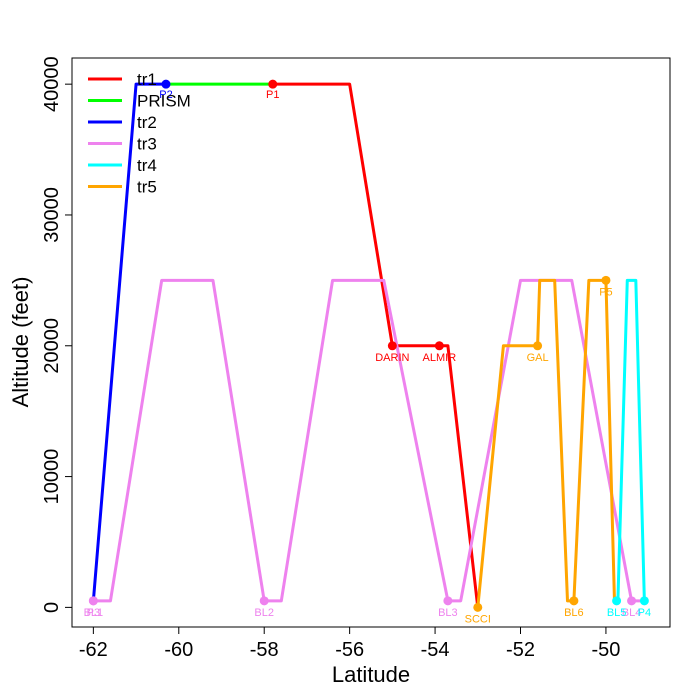 Image resolution: width=700 pixels, height=700 pixels. Describe the element at coordinates (165, 95) in the screenshot. I see `waypoint-label-p2: P2` at that location.